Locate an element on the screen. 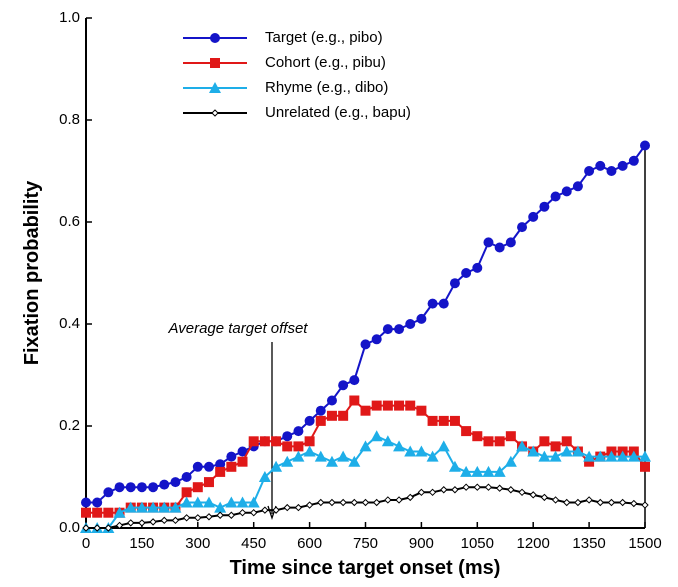 Image resolution: width=678 pixels, height=587 pixels. x-tick-label: 1500 is located at coordinates (644, 543).